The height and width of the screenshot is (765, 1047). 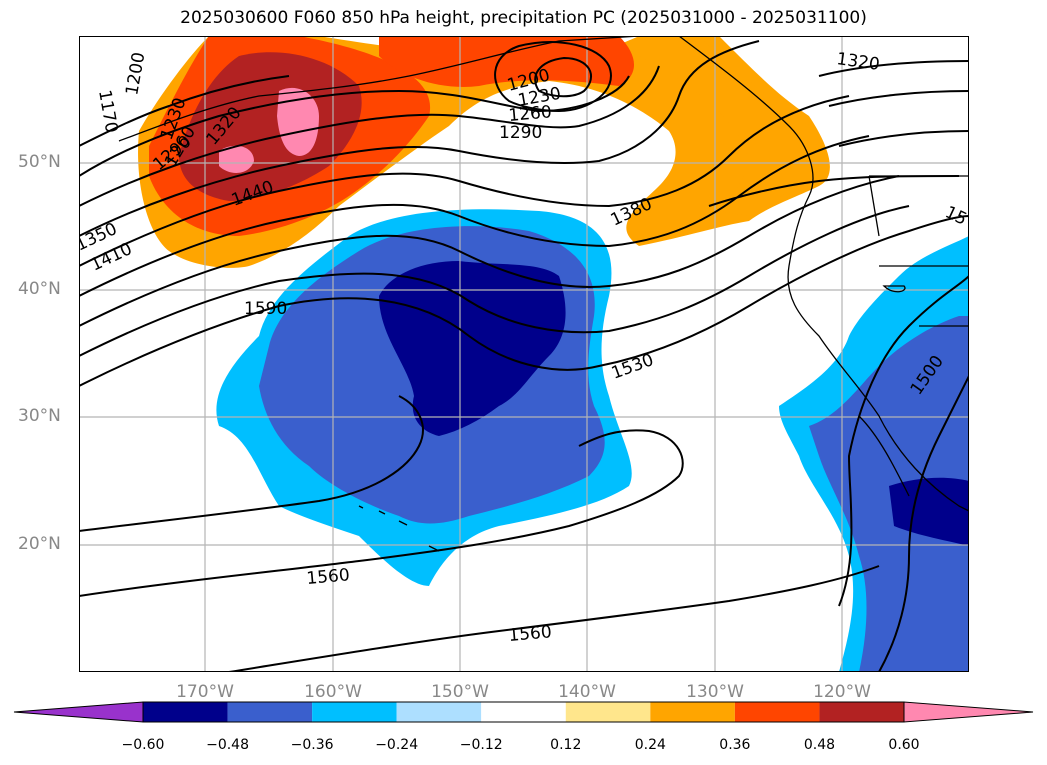 I want to click on colorbar-tick-label: −0.48, so click(x=227, y=745).